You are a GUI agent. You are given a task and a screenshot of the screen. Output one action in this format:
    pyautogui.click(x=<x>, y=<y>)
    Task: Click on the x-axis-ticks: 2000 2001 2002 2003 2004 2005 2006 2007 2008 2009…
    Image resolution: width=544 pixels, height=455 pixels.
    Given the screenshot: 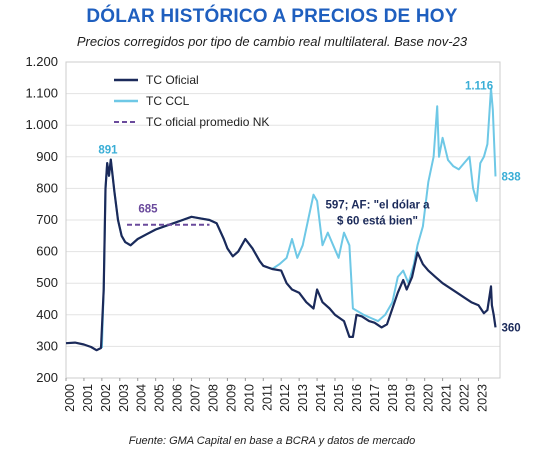 What is the action you would take?
    pyautogui.click(x=276, y=395)
    